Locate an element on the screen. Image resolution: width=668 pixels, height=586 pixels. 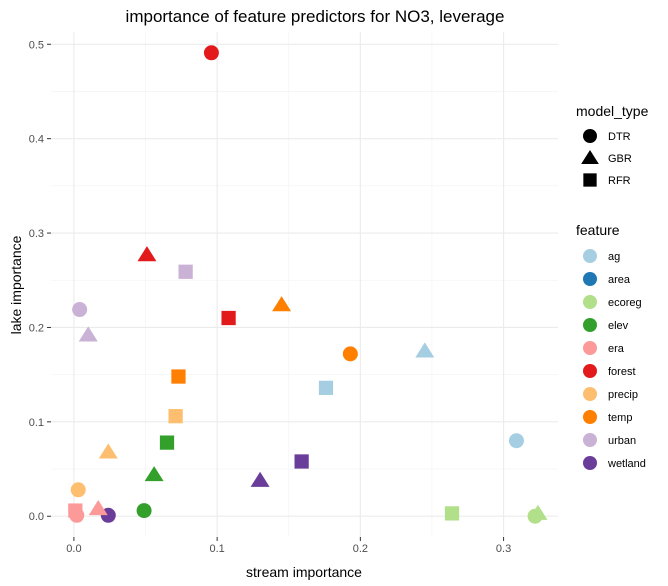
legend-label-ag: ag is located at coordinates (614, 257).